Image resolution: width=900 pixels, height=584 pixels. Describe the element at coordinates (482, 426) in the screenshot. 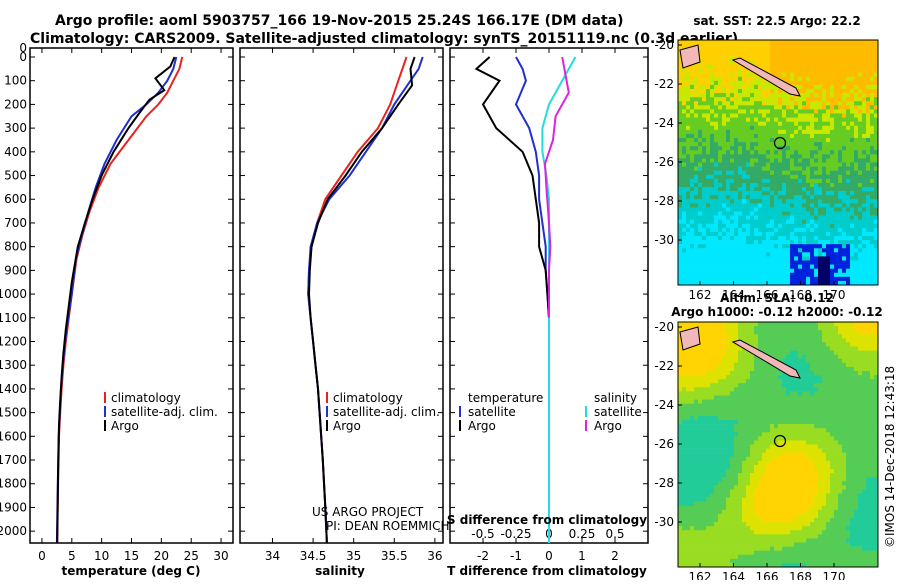

I see `diff-legend-t-argo-label: Argo` at that location.